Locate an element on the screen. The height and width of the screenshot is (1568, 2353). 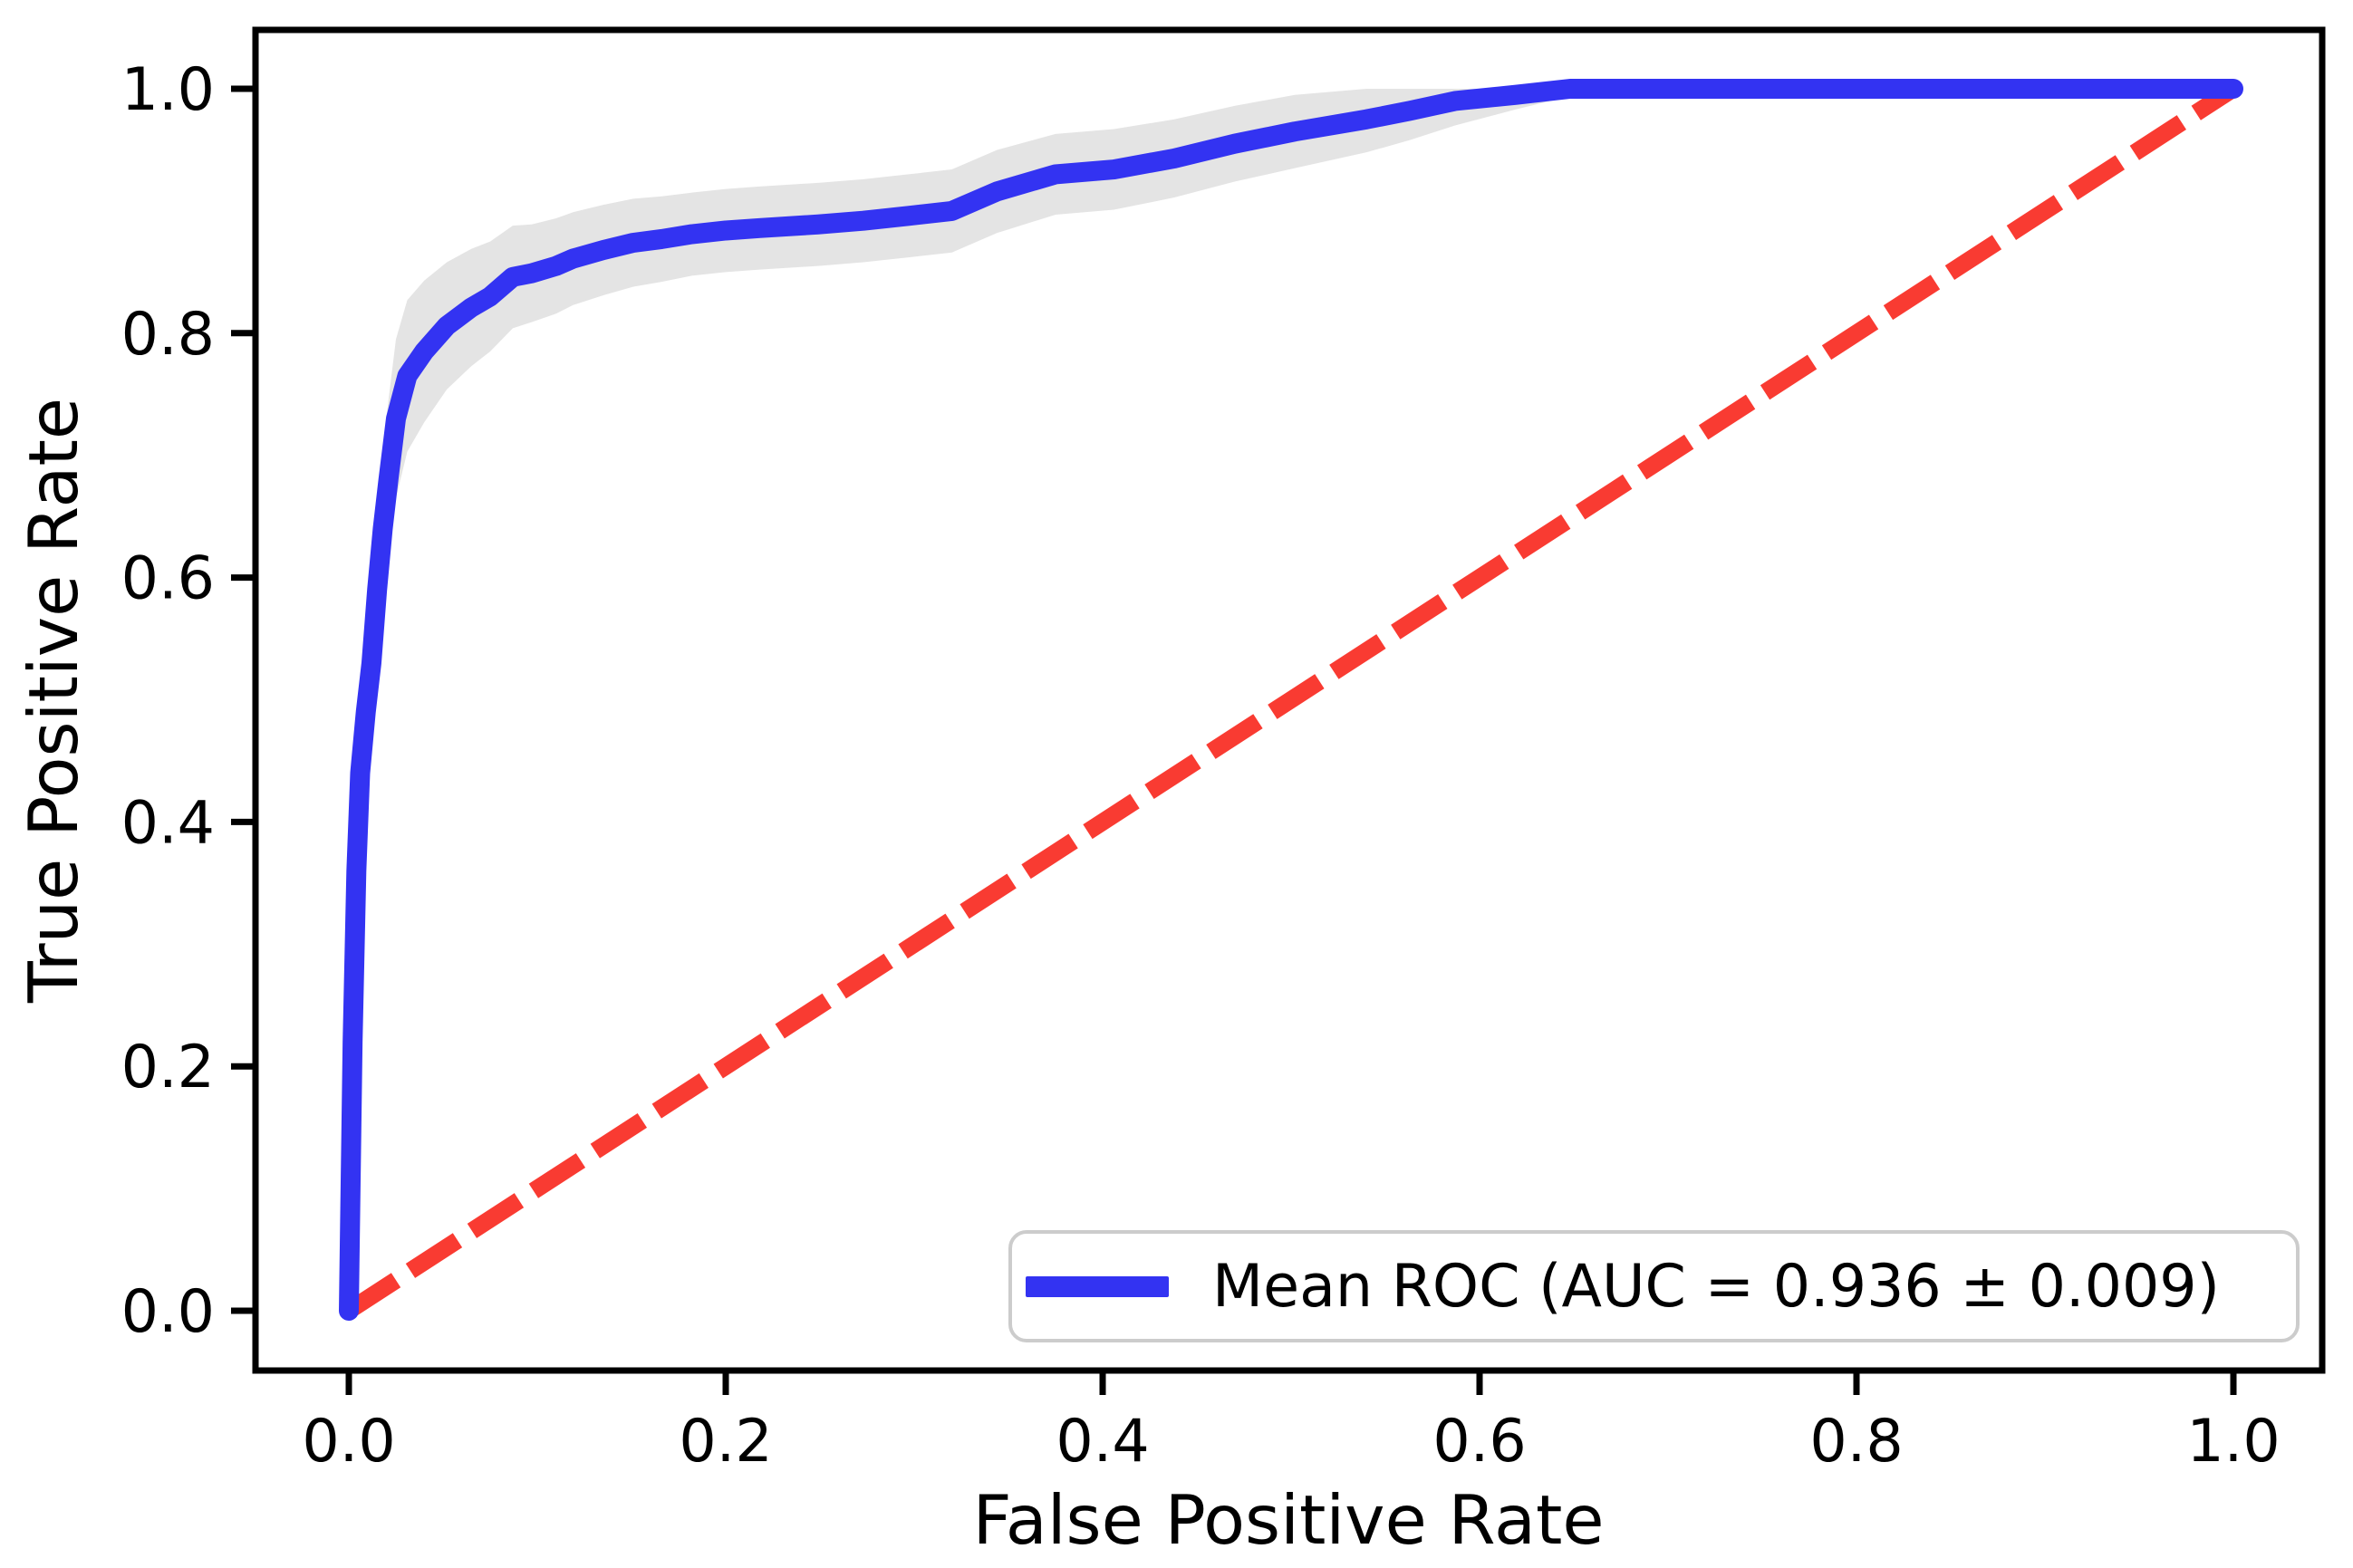
y-tick-5-label: 1.0 is located at coordinates (168, 90).